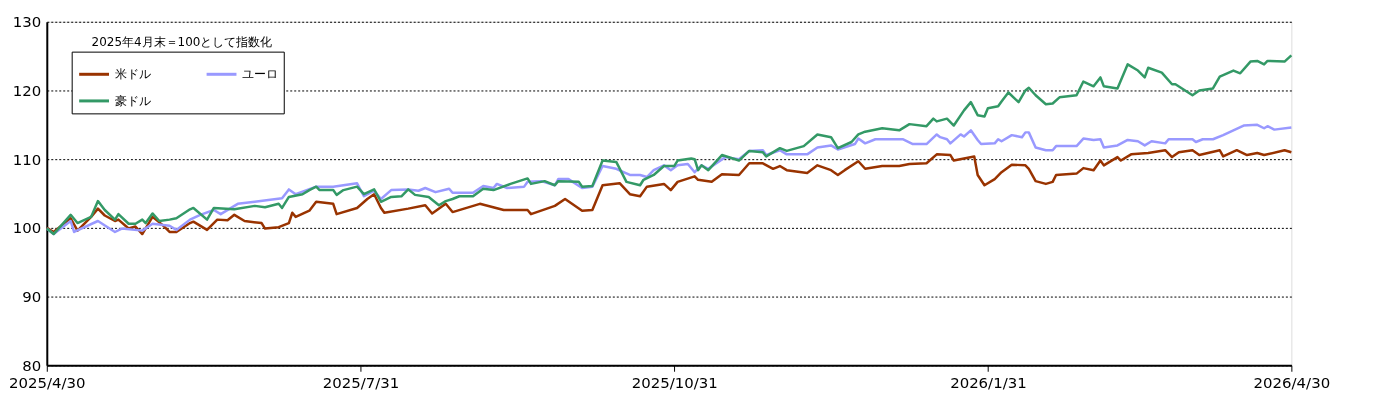  What do you see at coordinates (27, 90) in the screenshot?
I see `y-tick-label: 120` at bounding box center [27, 90].